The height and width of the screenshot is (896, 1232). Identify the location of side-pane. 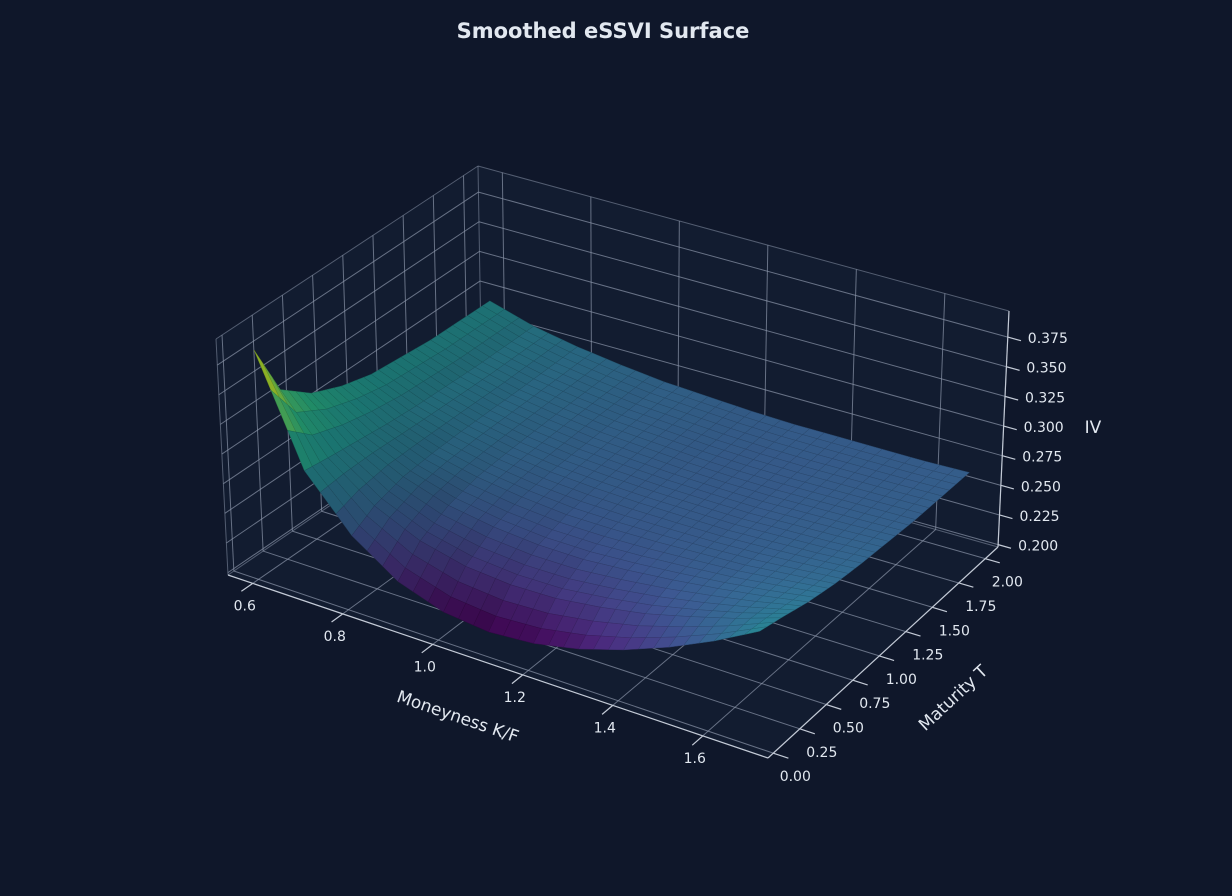
(349, 370).